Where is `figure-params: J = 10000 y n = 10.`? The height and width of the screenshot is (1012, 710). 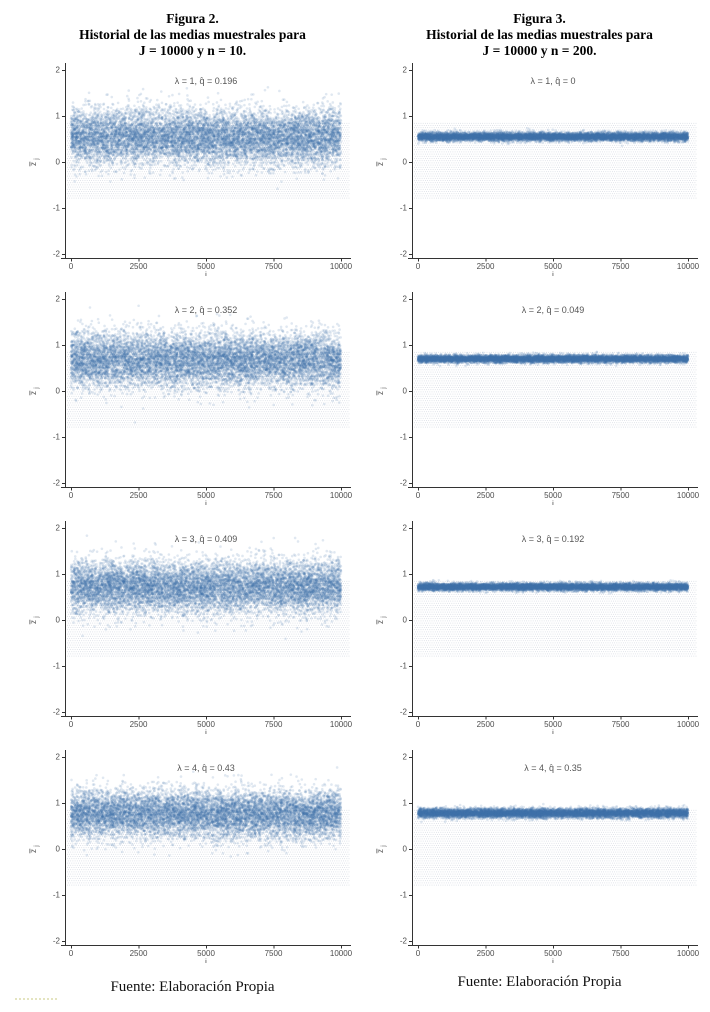 figure-params: J = 10000 y n = 10. is located at coordinates (192, 50).